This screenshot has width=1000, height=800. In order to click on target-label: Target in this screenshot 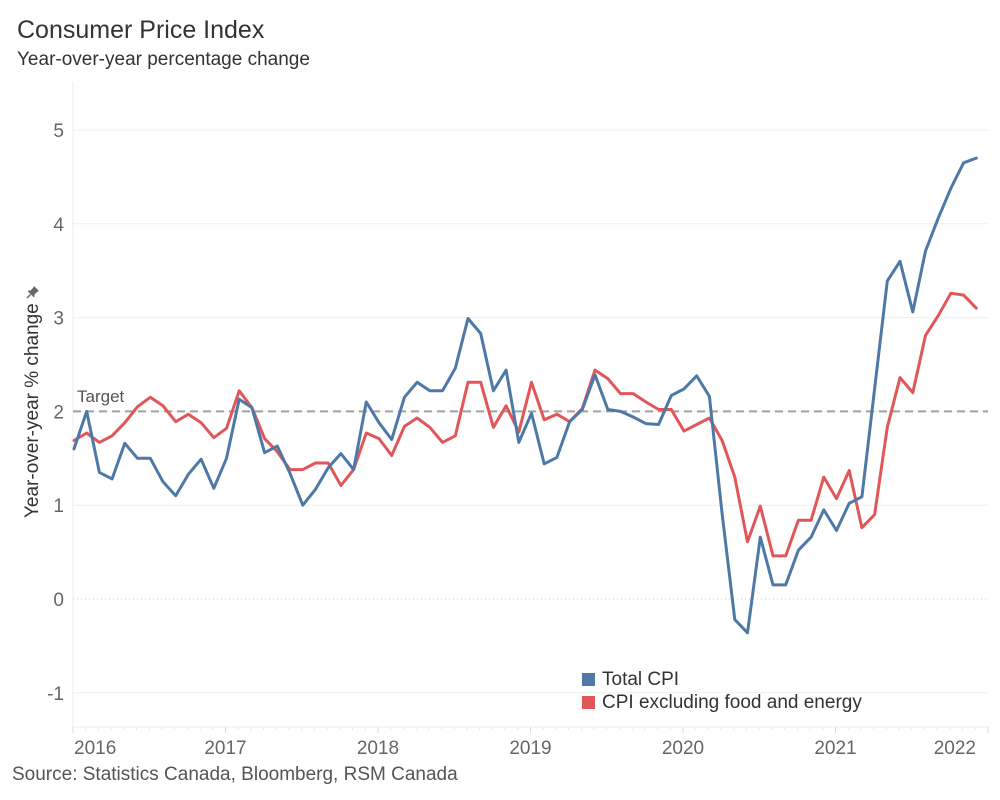, I will do `click(101, 397)`.